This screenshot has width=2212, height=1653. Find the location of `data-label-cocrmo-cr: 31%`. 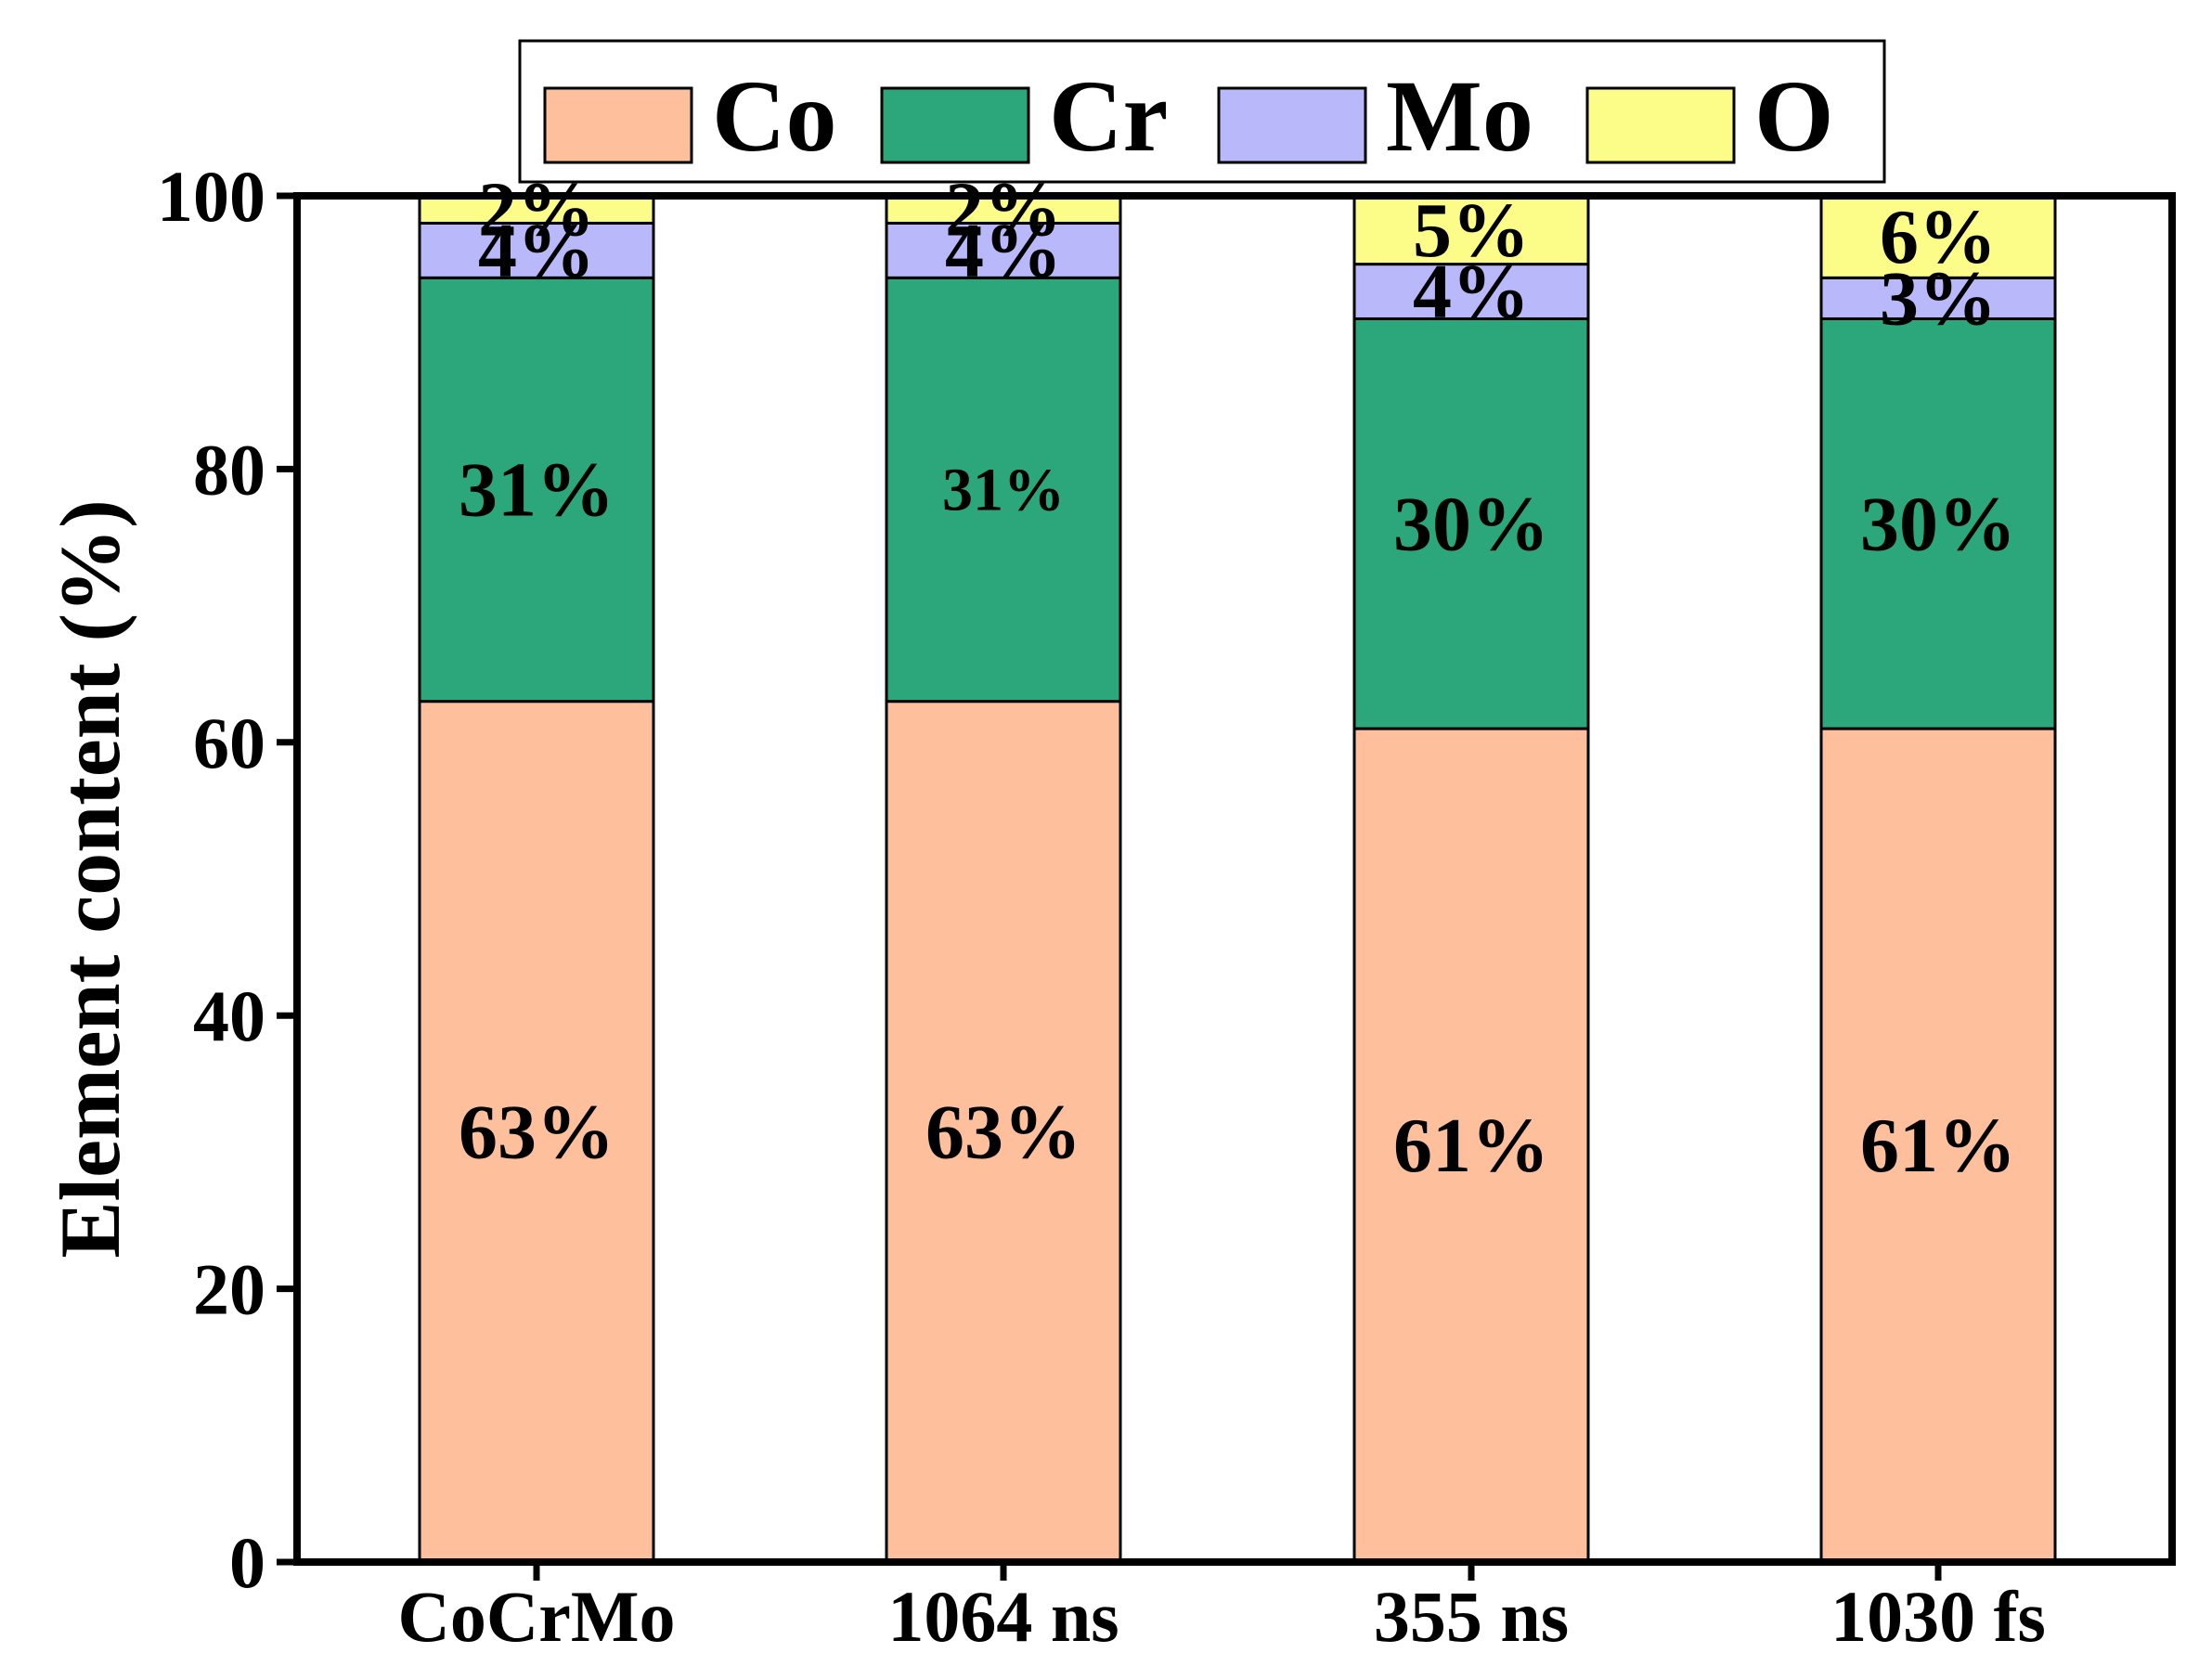

data-label-cocrmo-cr: 31% is located at coordinates (536, 490).